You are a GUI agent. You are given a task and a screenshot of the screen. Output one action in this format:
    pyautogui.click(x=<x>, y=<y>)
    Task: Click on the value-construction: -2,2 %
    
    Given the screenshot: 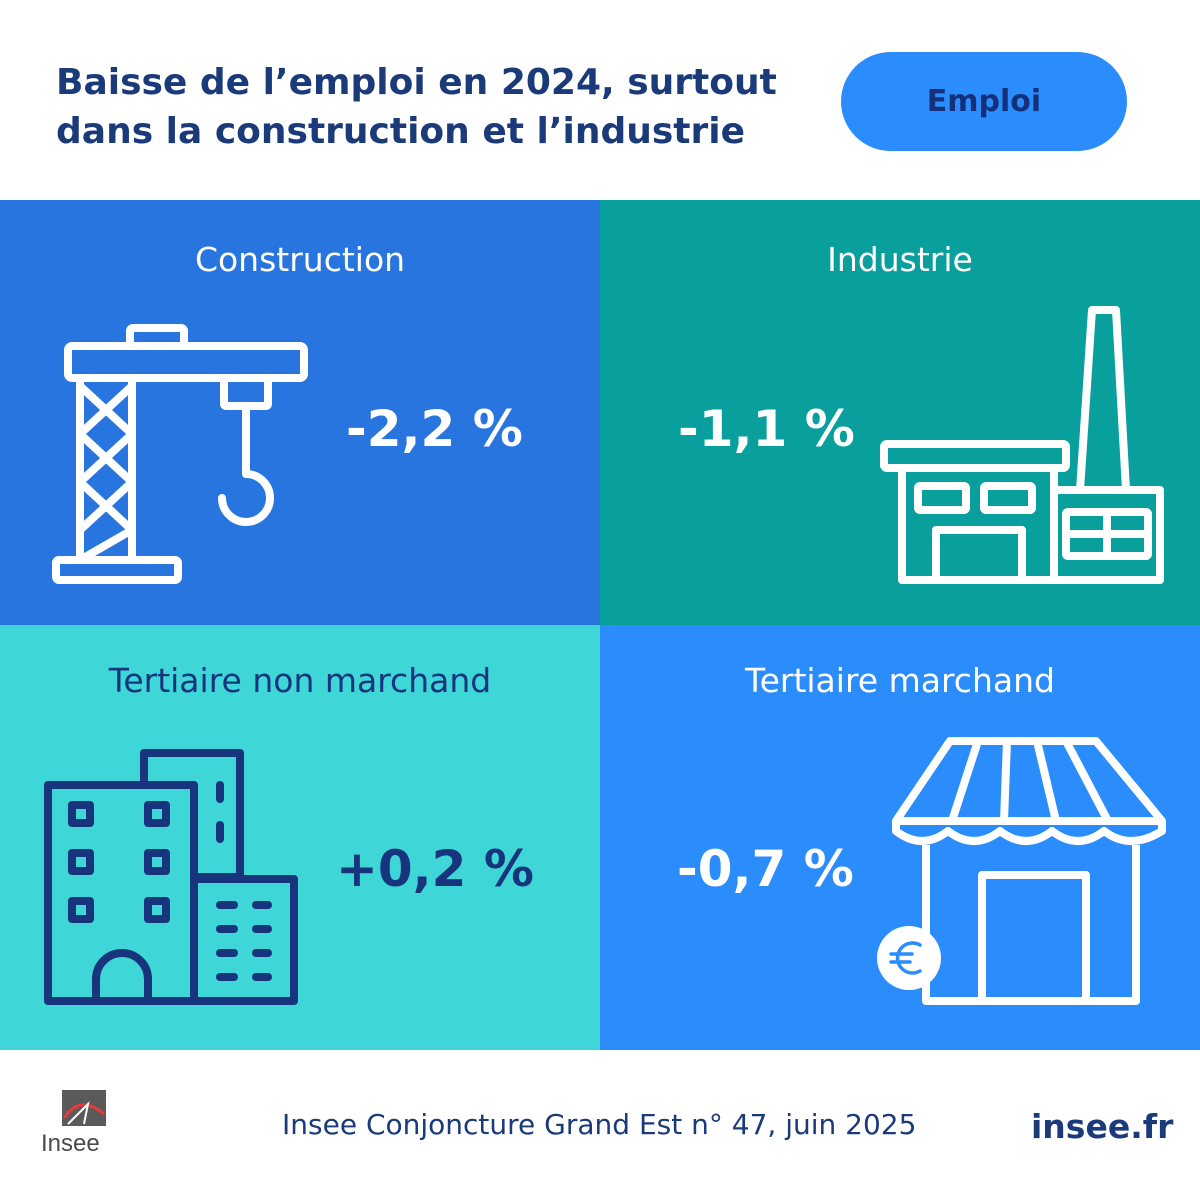 What is the action you would take?
    pyautogui.click(x=434, y=429)
    